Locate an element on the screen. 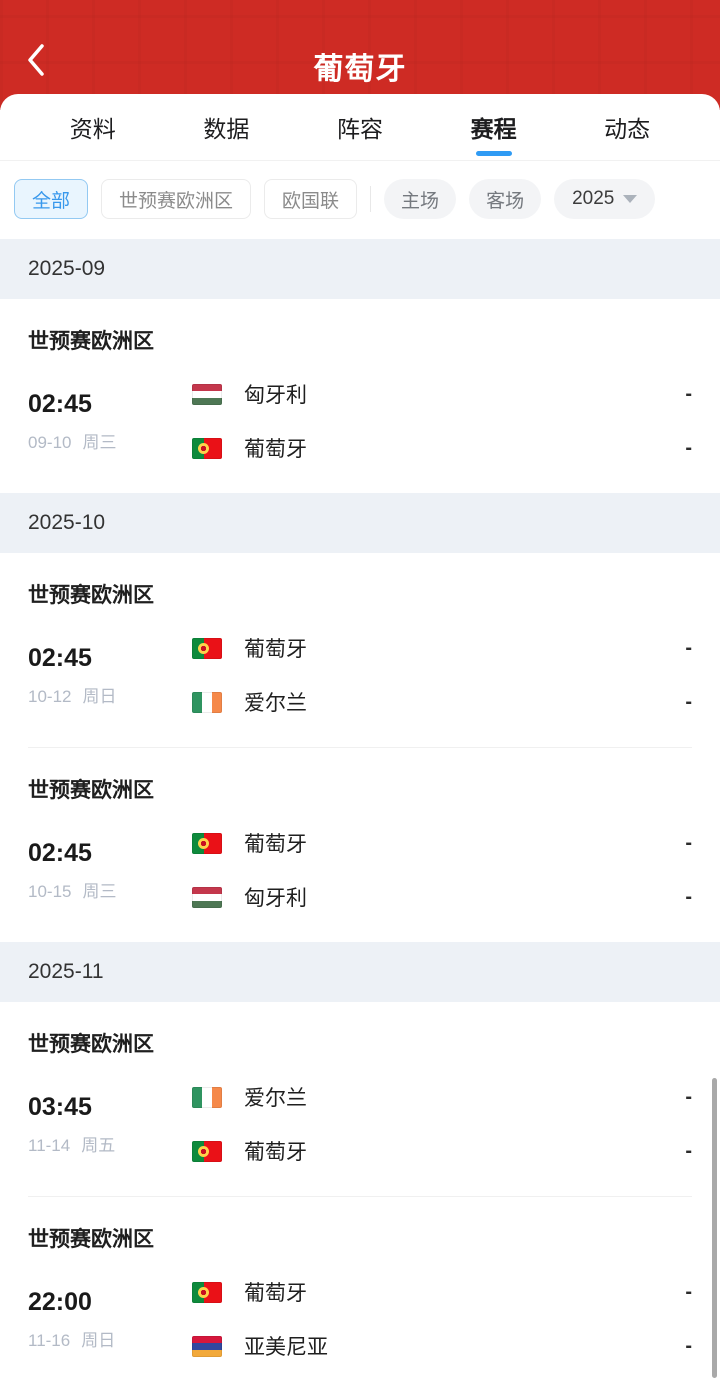 This screenshot has width=720, height=1378. match-row: 02:45 09-10 周三 匈牙利 - 葡萄牙 - is located at coordinates (360, 427).